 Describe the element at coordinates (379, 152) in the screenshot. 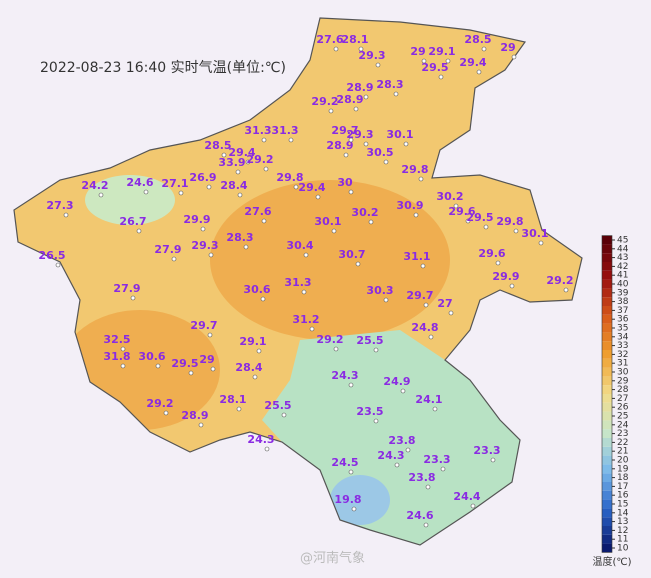

I see `temperature-label: 30.5` at that location.